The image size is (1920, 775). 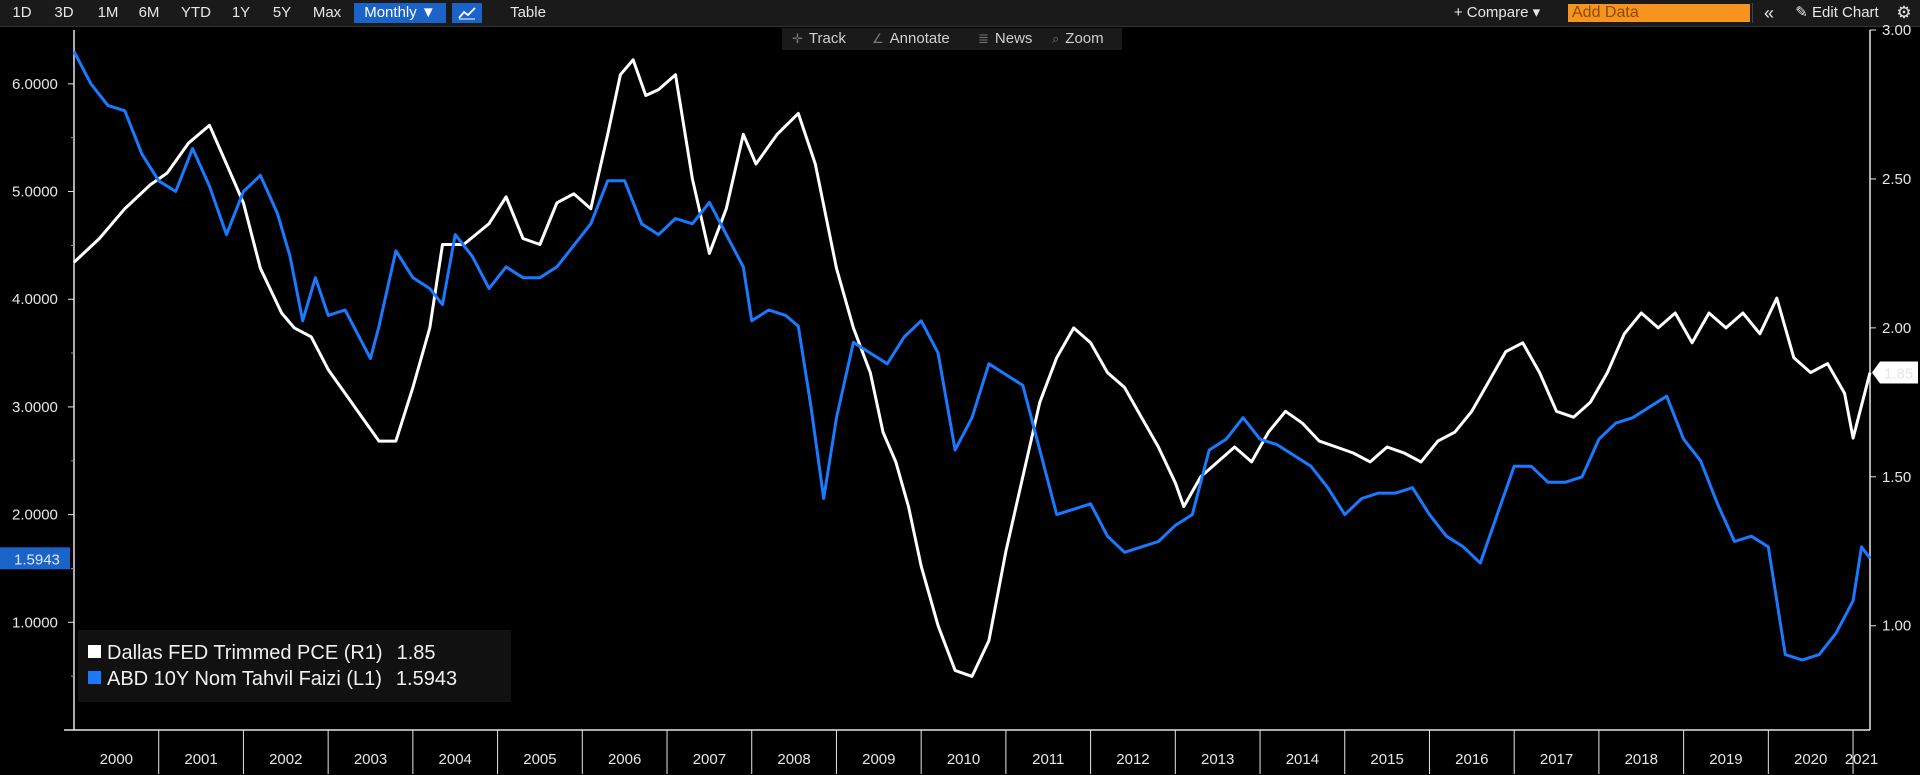 I want to click on left-axis: 6.0000 5.0000 4.0000 3.0000 2.0000 1.0000, so click(x=43, y=376).